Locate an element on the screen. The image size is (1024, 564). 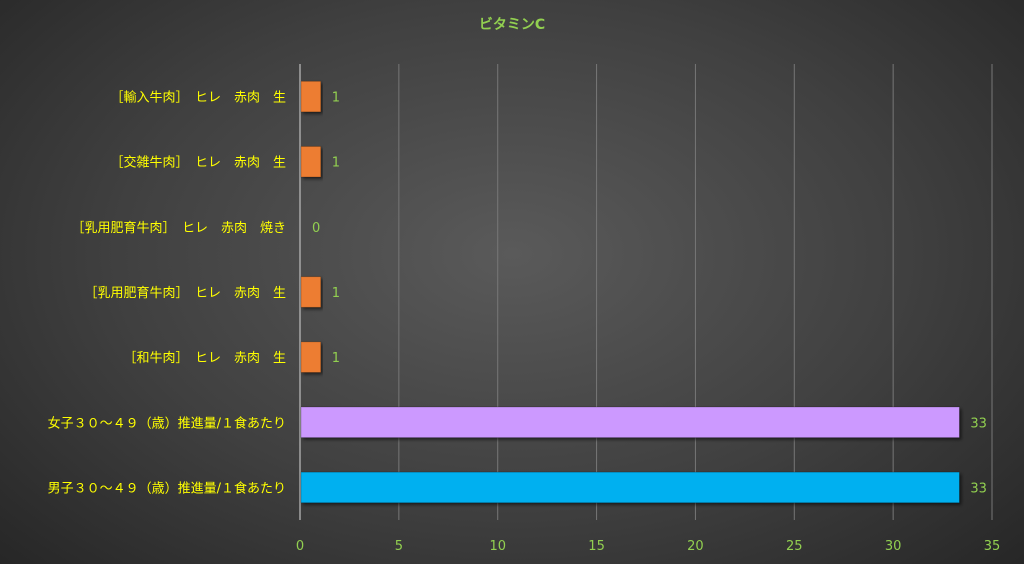
category-label: ［交雑牛肉］ ヒレ 赤肉 生 is located at coordinates (198, 163).